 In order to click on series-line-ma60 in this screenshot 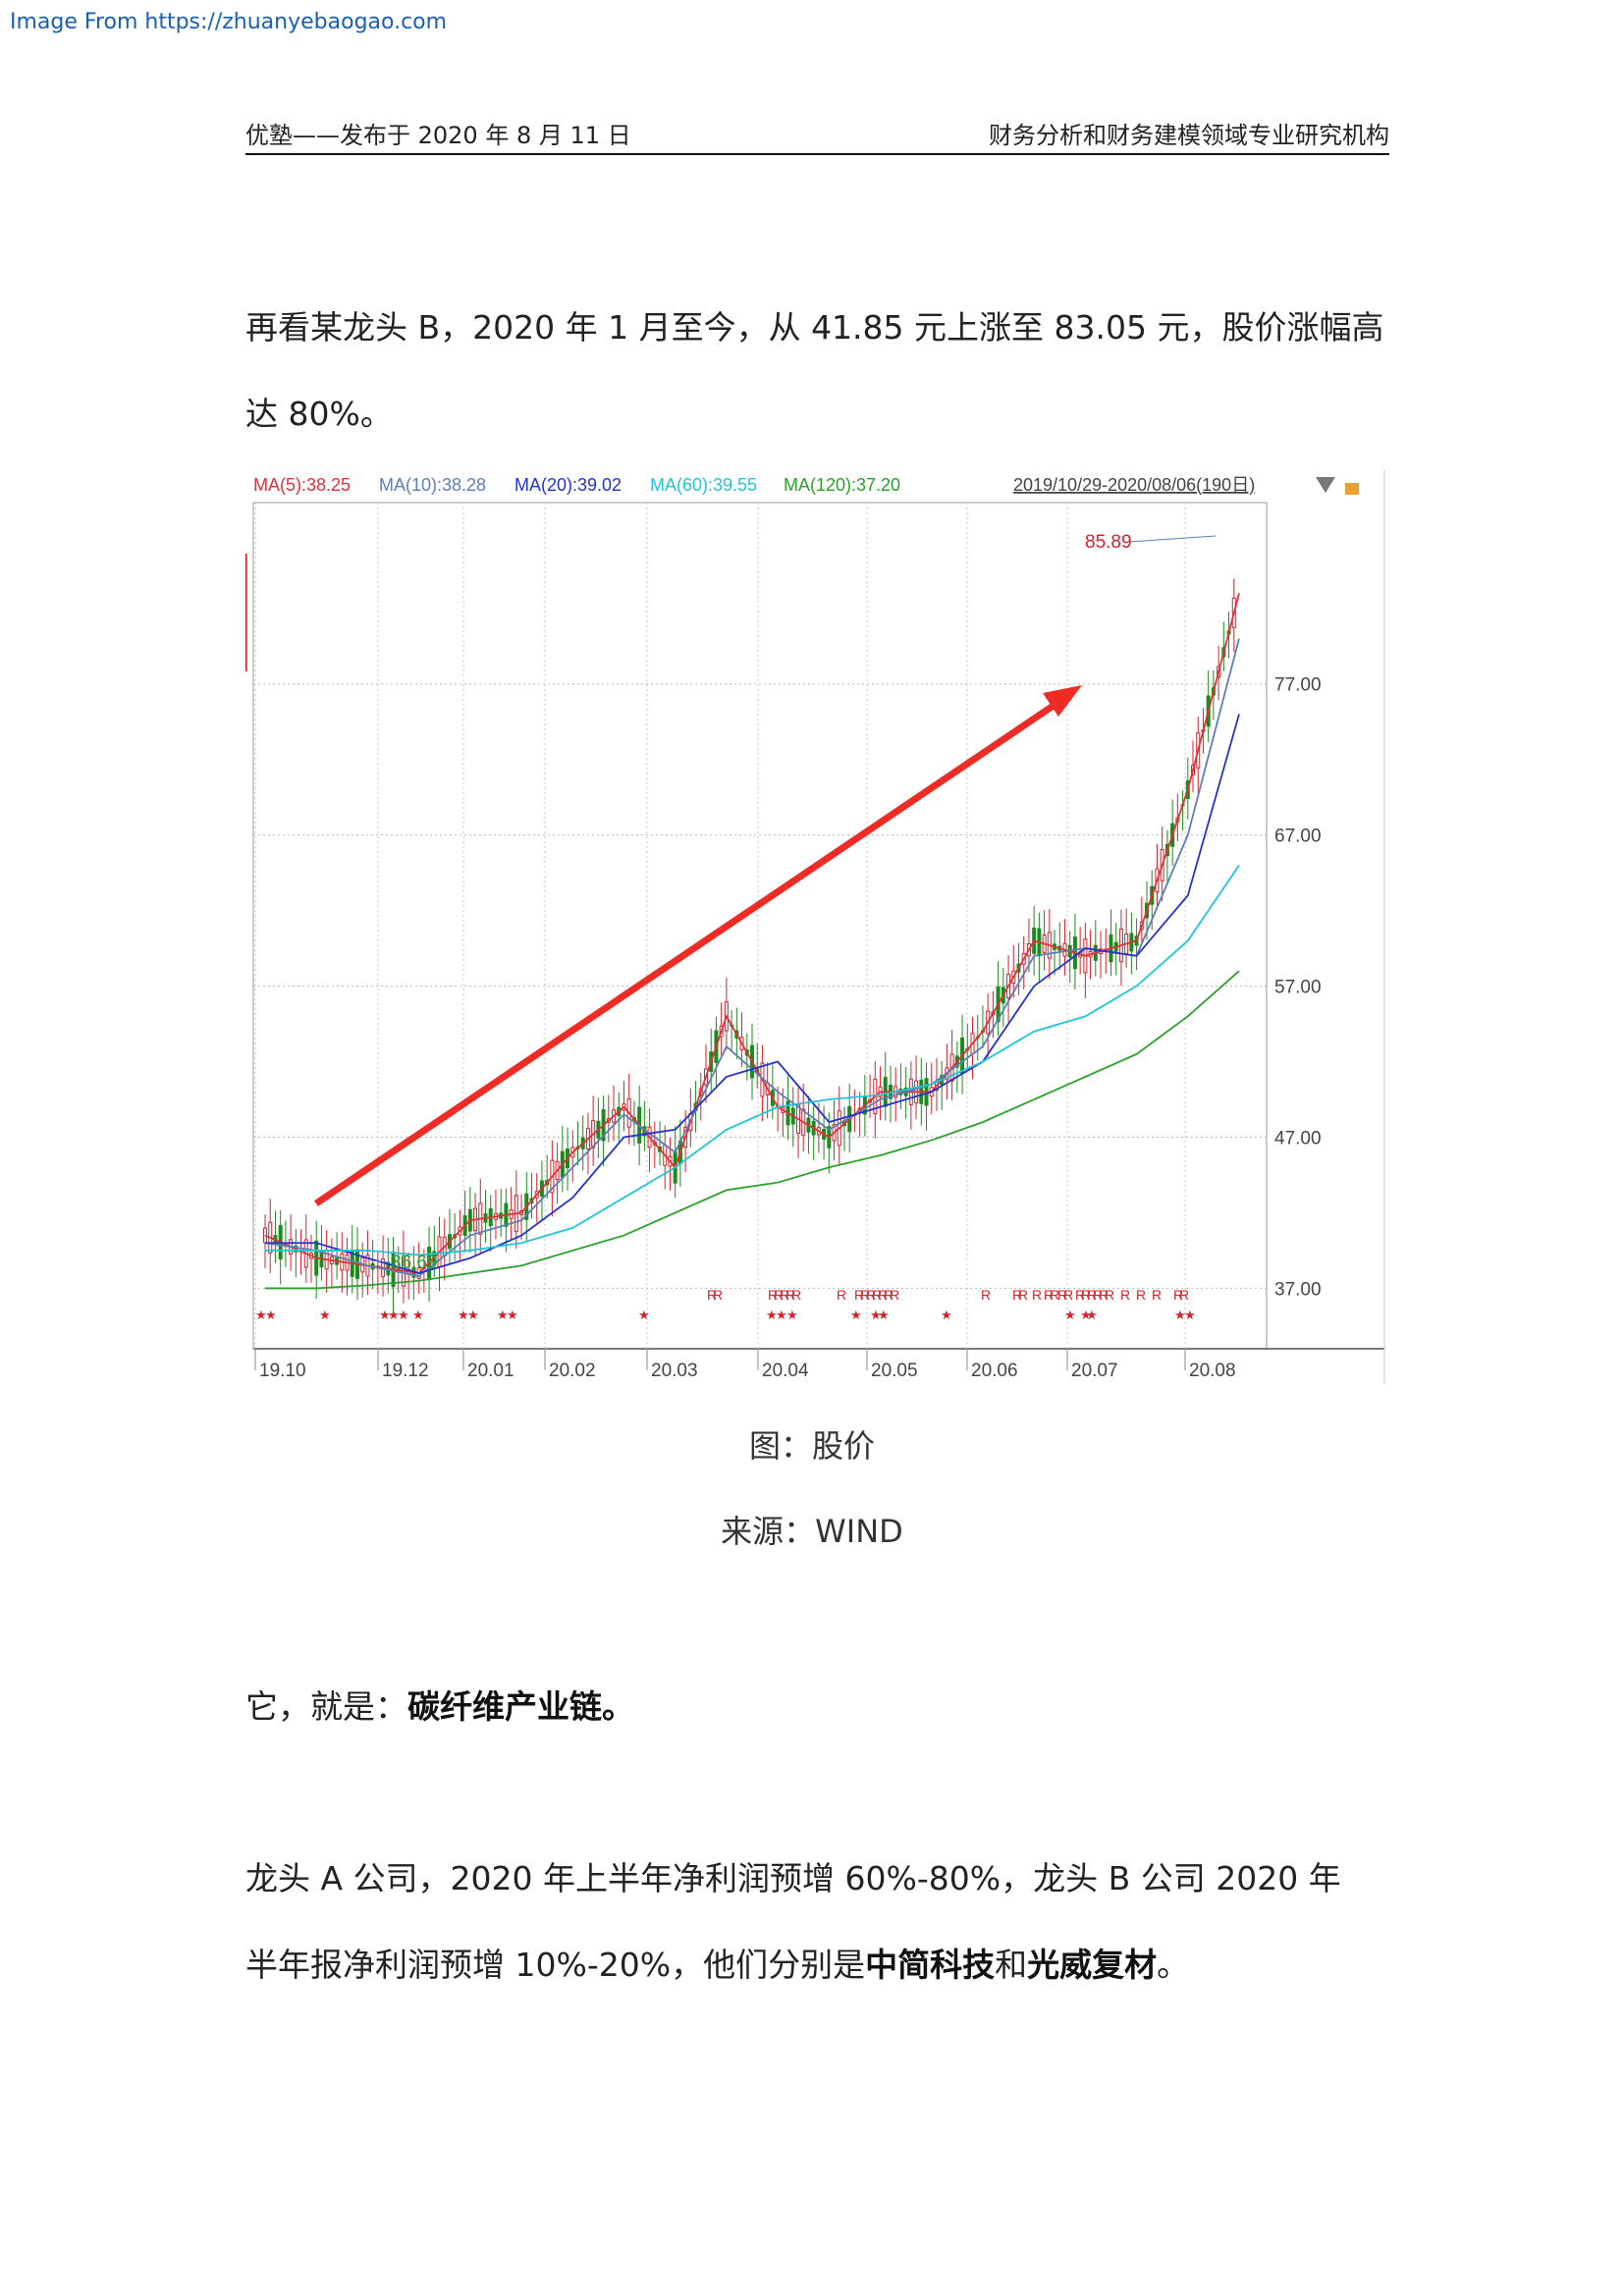, I will do `click(752, 1060)`.